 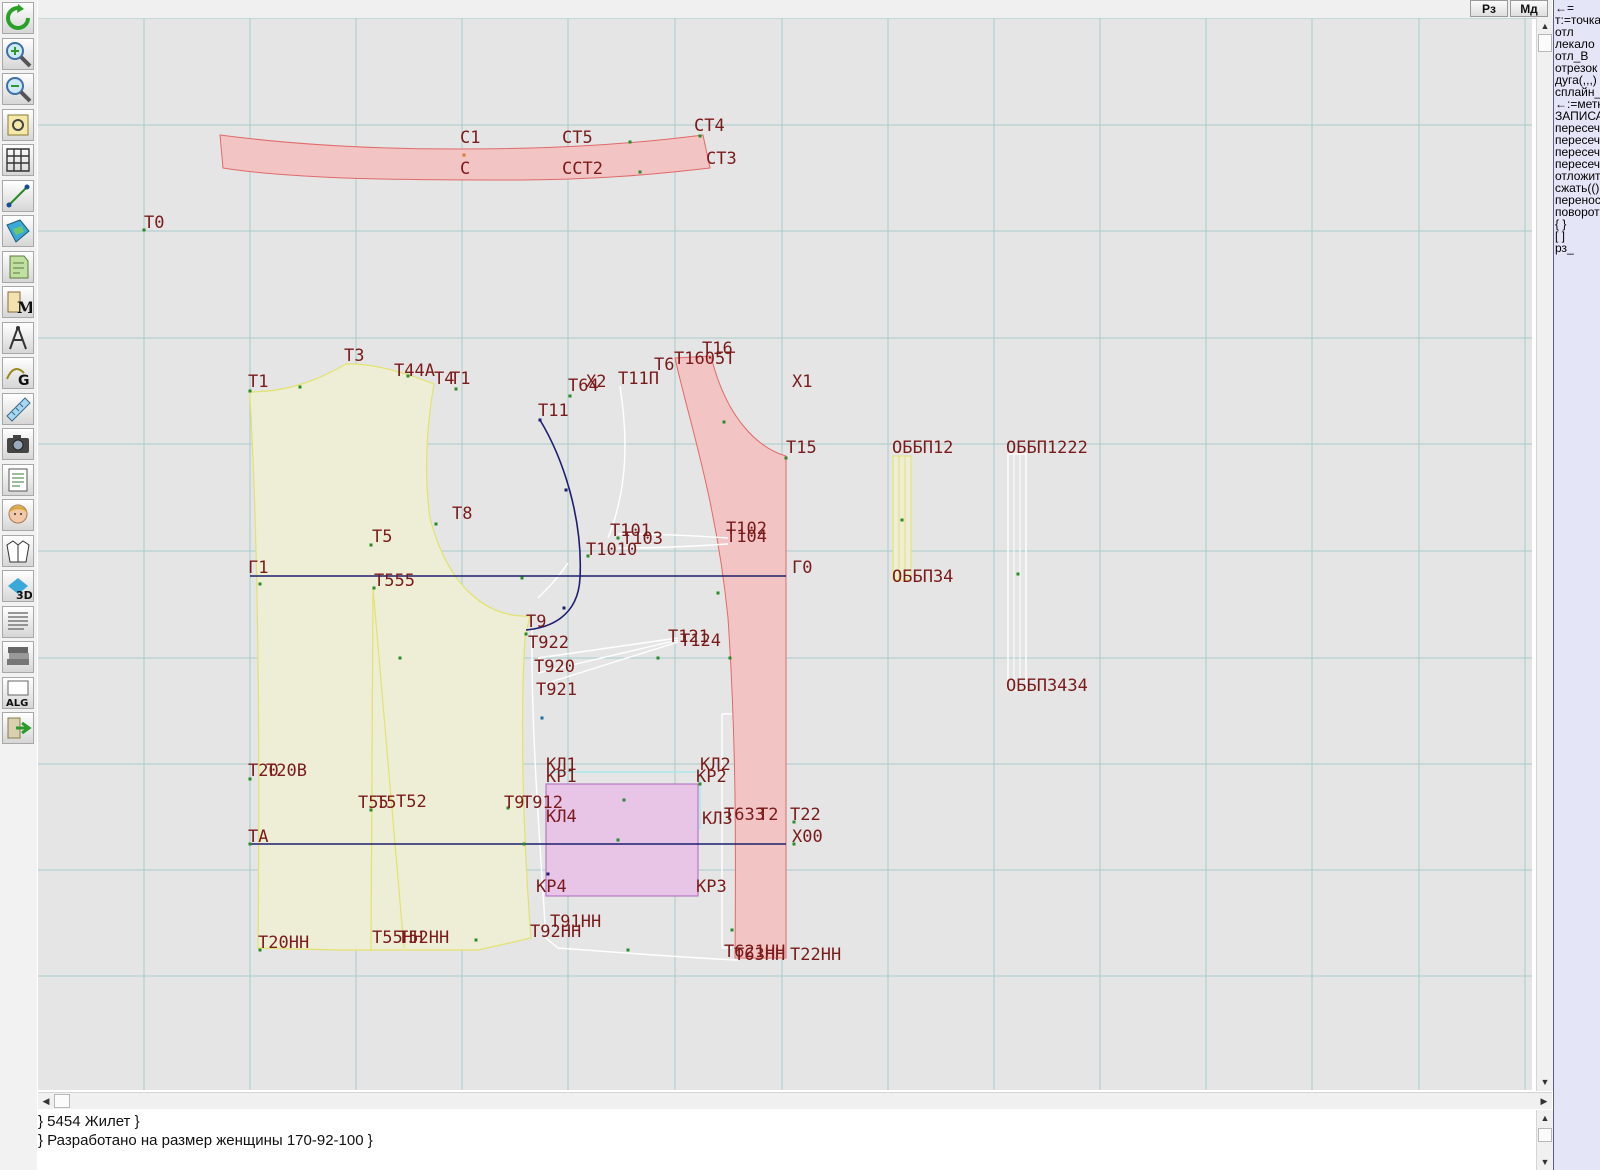 What do you see at coordinates (561, 765) in the screenshot?
I see `point-label-kl1: КЛ1` at bounding box center [561, 765].